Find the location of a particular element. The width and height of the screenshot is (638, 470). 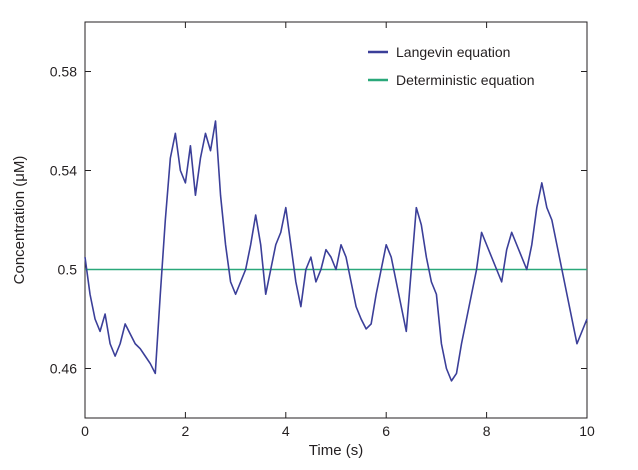

x-axis-label: Time (s) is located at coordinates (336, 450).